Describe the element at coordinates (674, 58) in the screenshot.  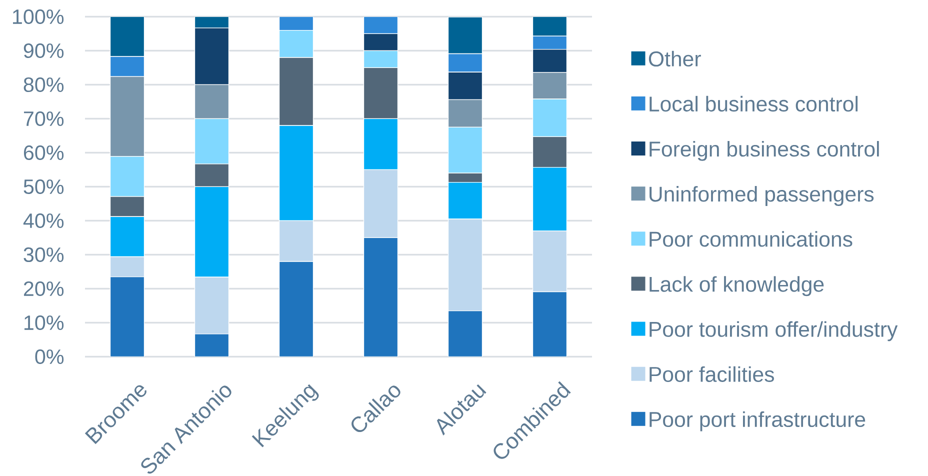
I see `legend-label: Other` at that location.